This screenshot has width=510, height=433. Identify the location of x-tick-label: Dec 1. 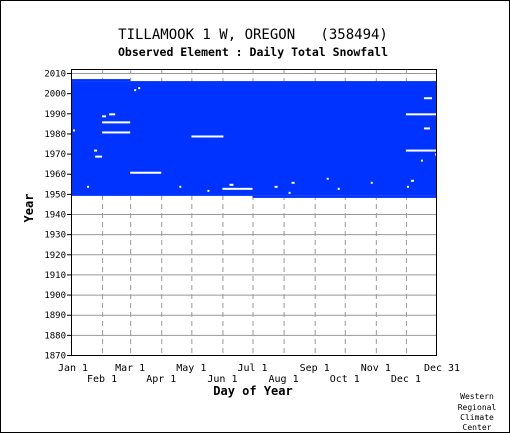
(406, 379).